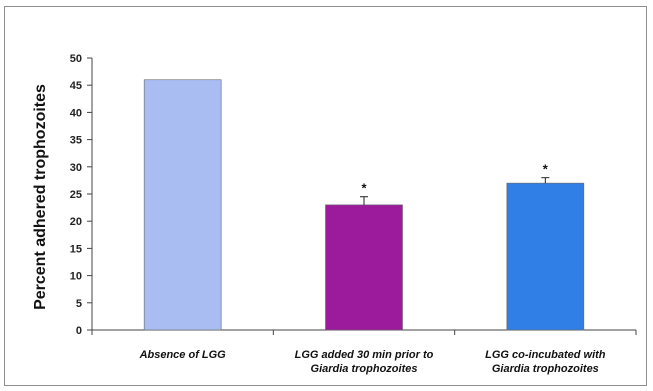  Describe the element at coordinates (79, 304) in the screenshot. I see `y-tick-label: 5` at that location.